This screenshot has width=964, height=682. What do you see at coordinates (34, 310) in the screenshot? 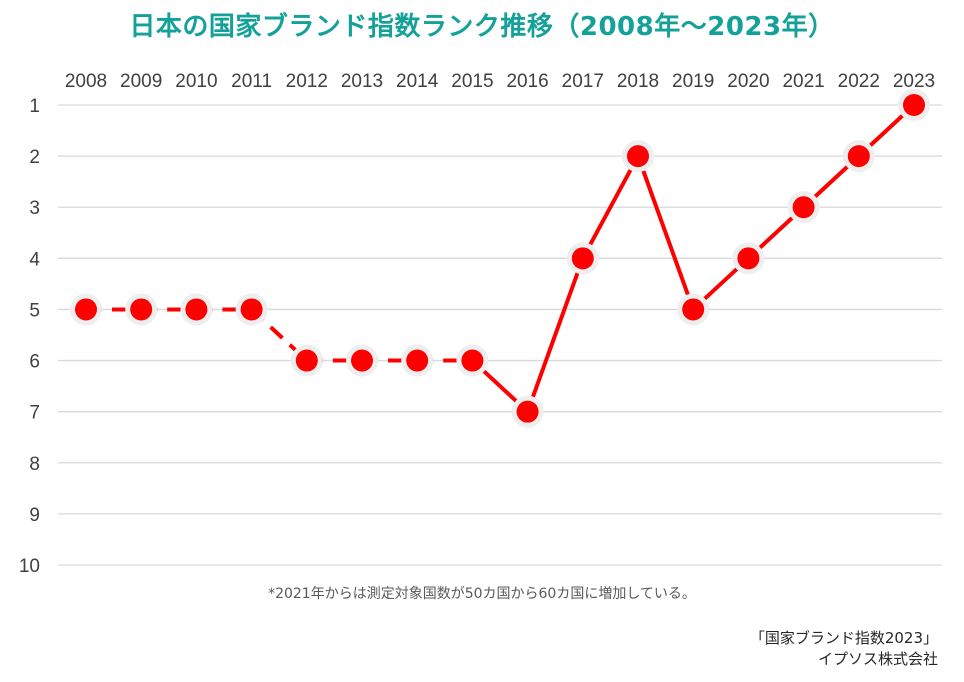
I see `y-tick-label: 5` at bounding box center [34, 310].